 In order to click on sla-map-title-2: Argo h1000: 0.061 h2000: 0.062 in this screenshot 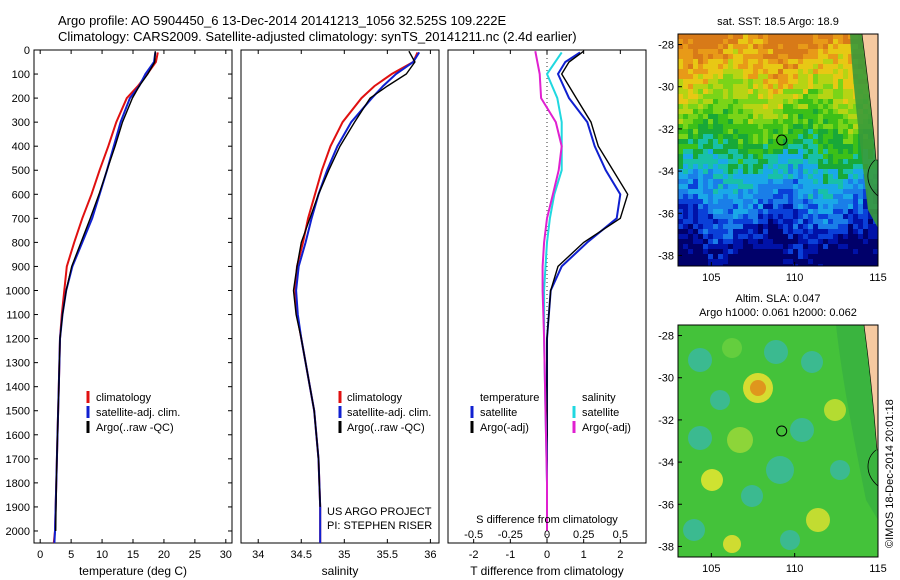, I will do `click(778, 313)`.